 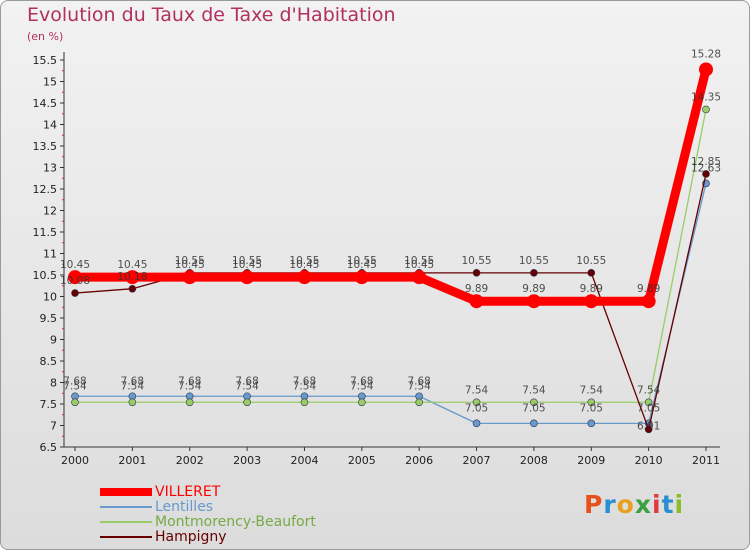 What do you see at coordinates (706, 97) in the screenshot?
I see `data-label-montmorency-beaufort: 14.35` at bounding box center [706, 97].